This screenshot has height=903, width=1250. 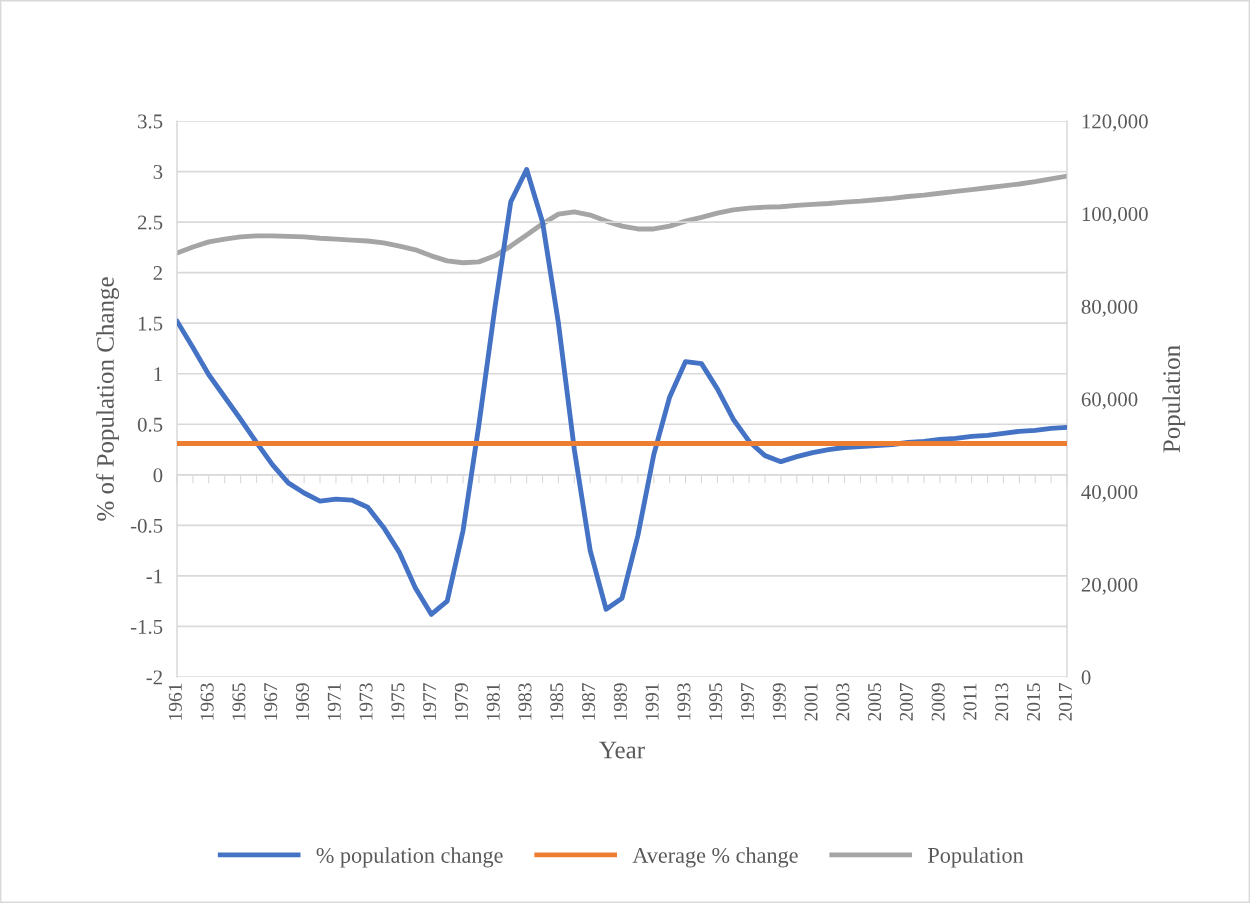 I want to click on y-tick-label: -1, so click(x=154, y=576).